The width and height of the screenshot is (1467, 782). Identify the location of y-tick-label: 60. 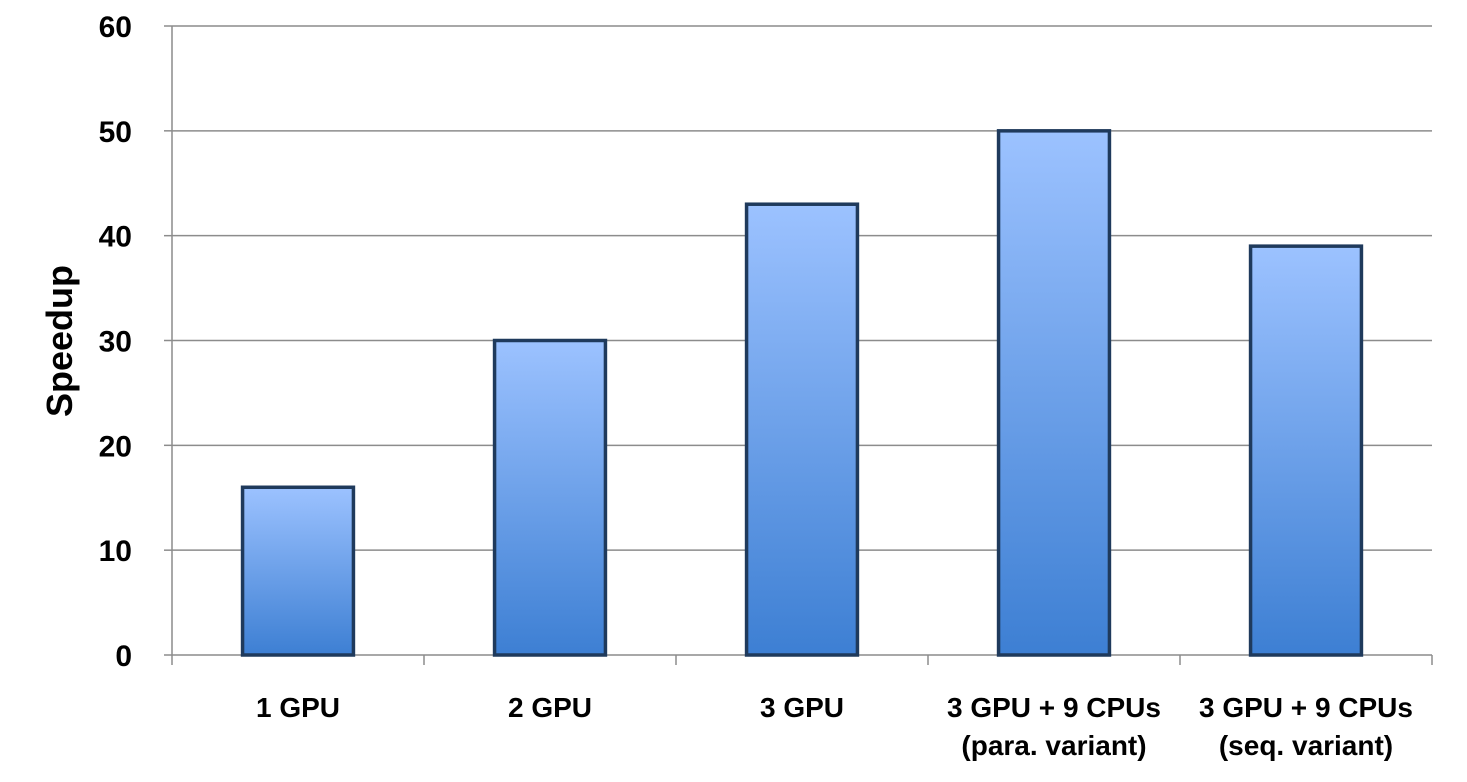
(115, 27).